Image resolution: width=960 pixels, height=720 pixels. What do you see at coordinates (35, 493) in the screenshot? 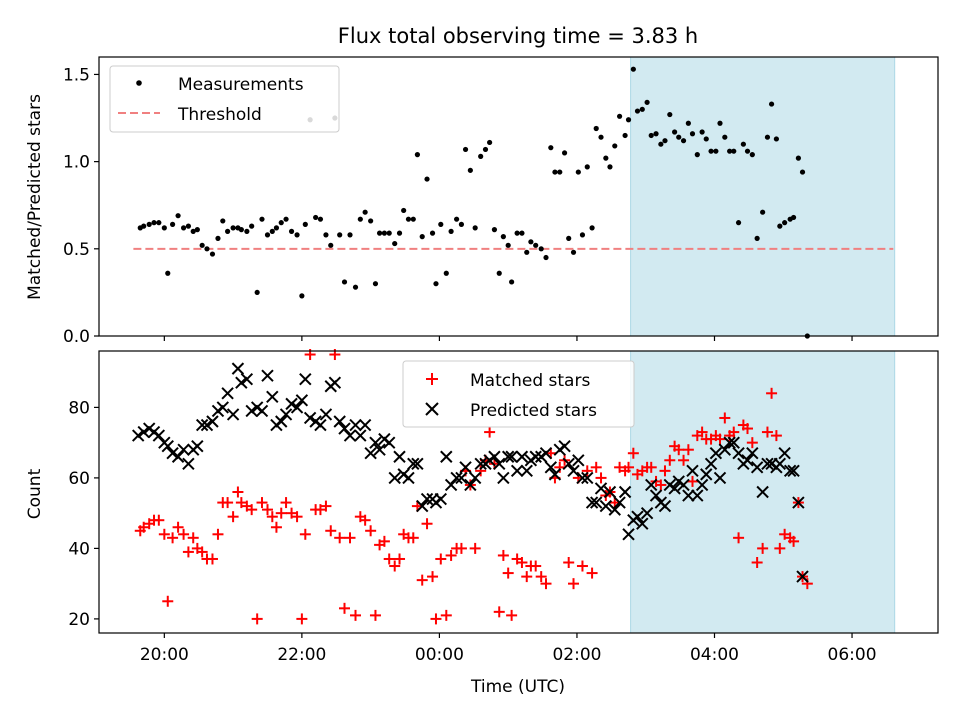
I see `bottom-y-axis-label: Count` at bounding box center [35, 493].